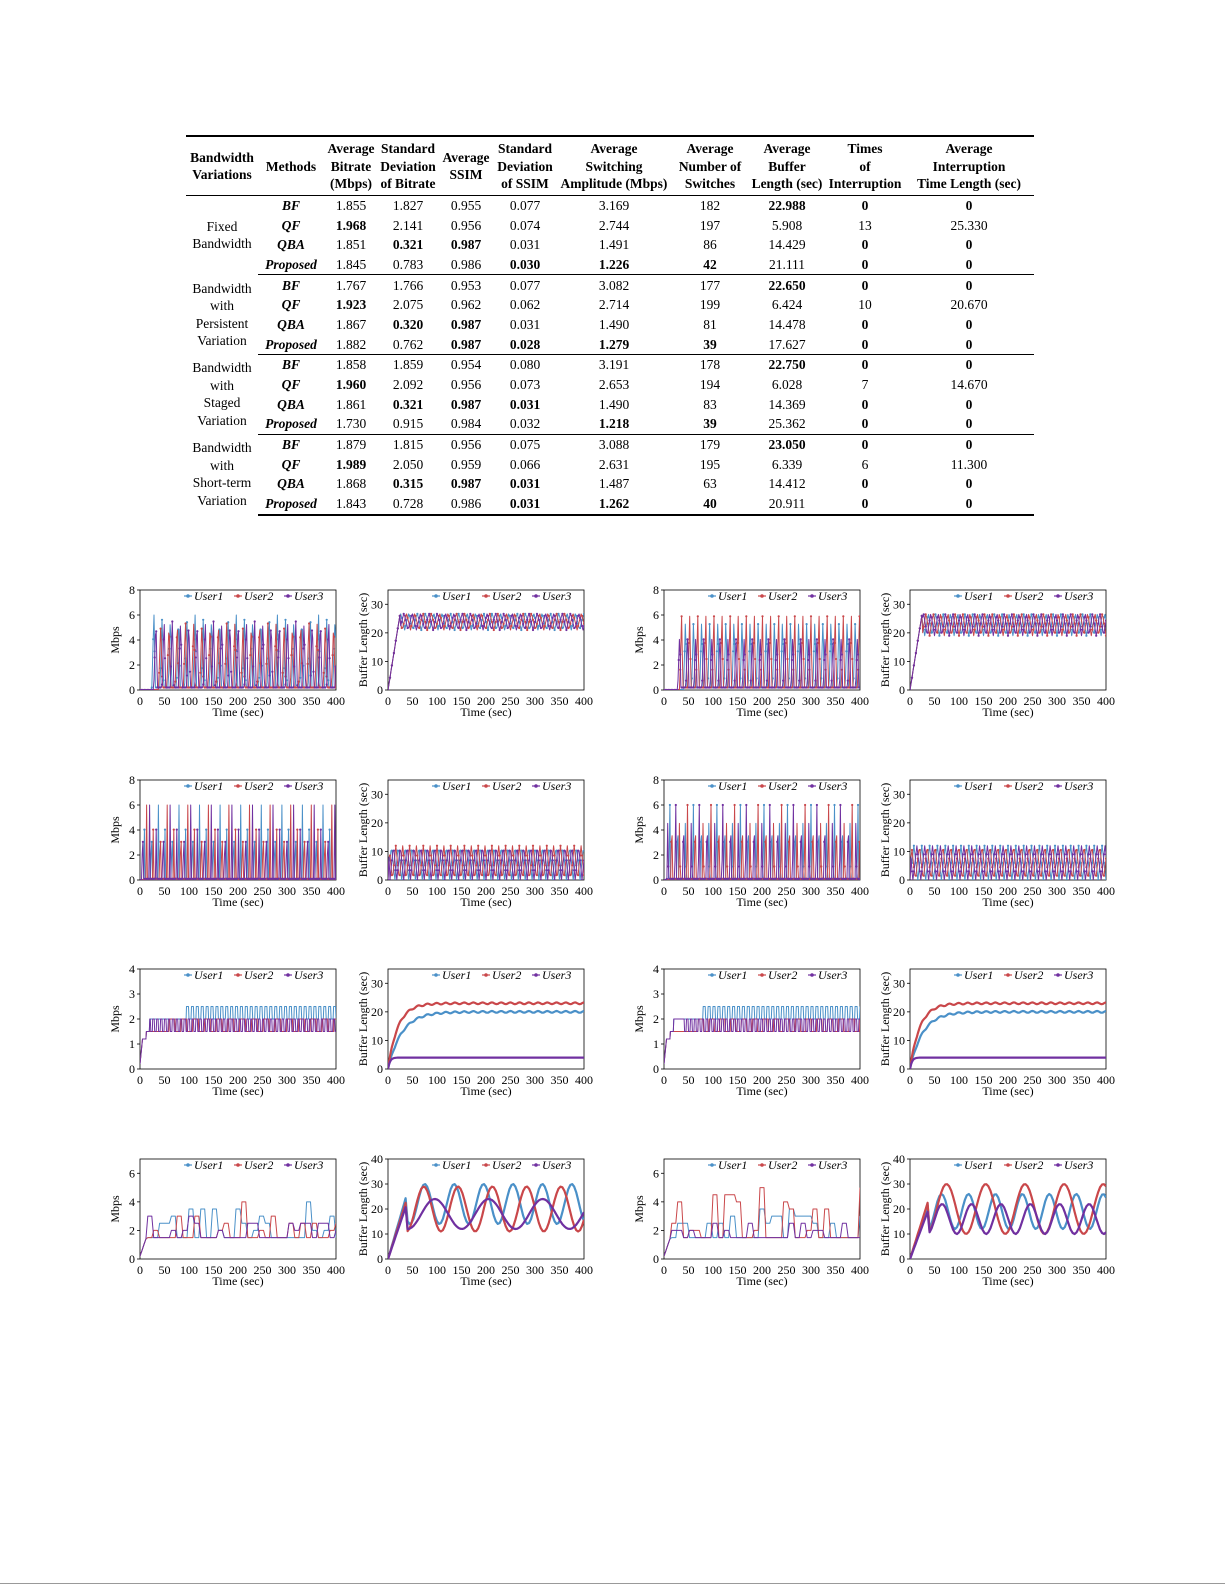 The height and width of the screenshot is (1585, 1225). Describe the element at coordinates (969, 385) in the screenshot. I see `value-cell: 14.670` at that location.